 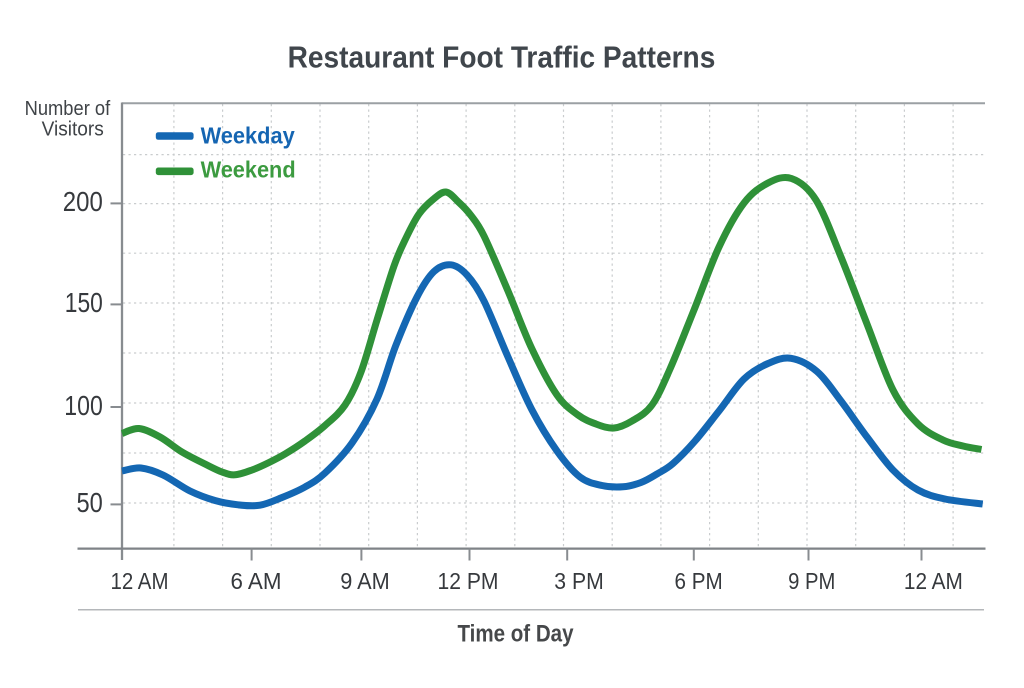 What do you see at coordinates (468, 581) in the screenshot?
I see `svg-text: 12 PM` at bounding box center [468, 581].